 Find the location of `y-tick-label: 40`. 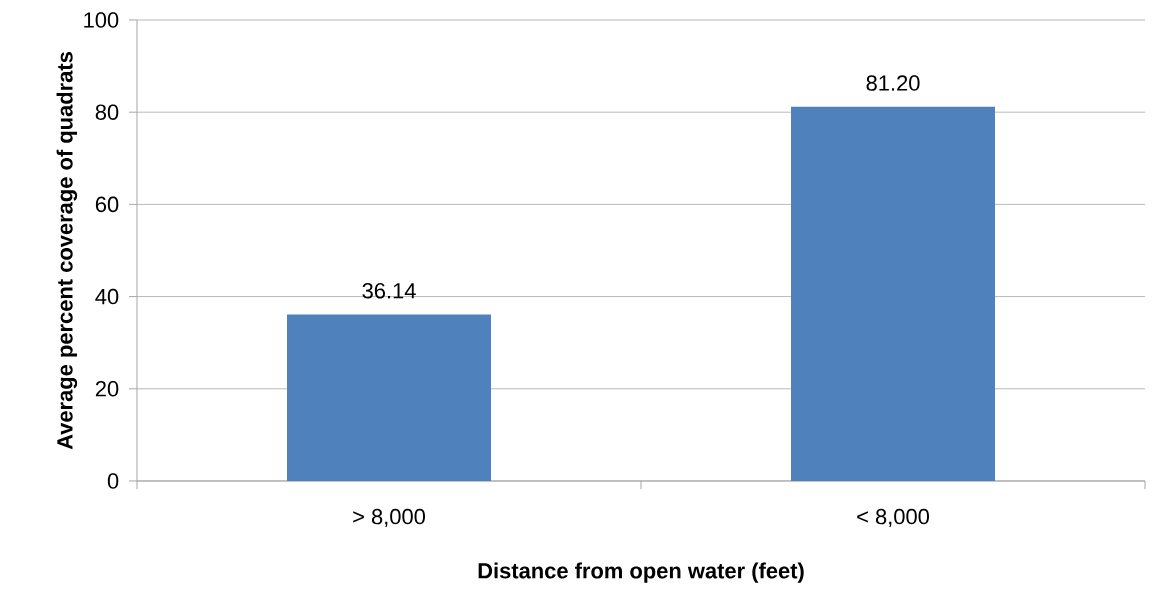

y-tick-label: 40 is located at coordinates (107, 296).